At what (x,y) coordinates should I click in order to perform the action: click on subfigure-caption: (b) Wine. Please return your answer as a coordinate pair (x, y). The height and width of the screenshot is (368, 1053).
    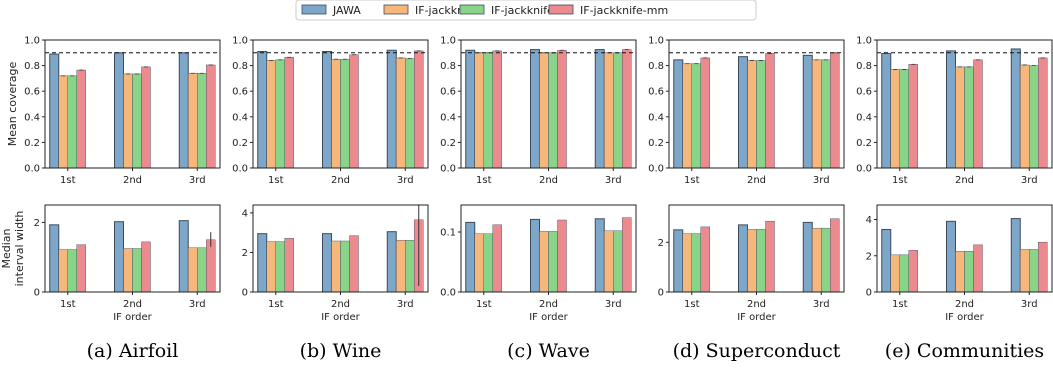
    Looking at the image, I should click on (341, 351).